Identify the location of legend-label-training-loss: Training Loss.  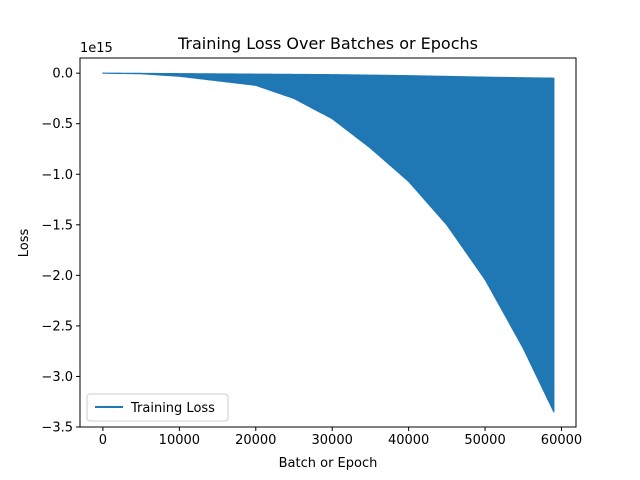
(172, 408).